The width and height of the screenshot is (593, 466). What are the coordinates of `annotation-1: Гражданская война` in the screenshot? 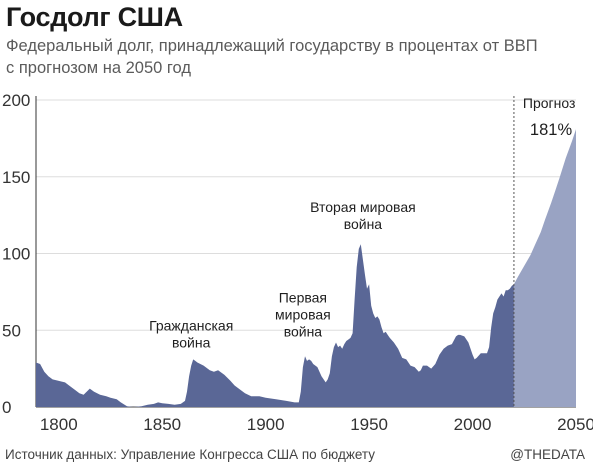 It's located at (191, 333).